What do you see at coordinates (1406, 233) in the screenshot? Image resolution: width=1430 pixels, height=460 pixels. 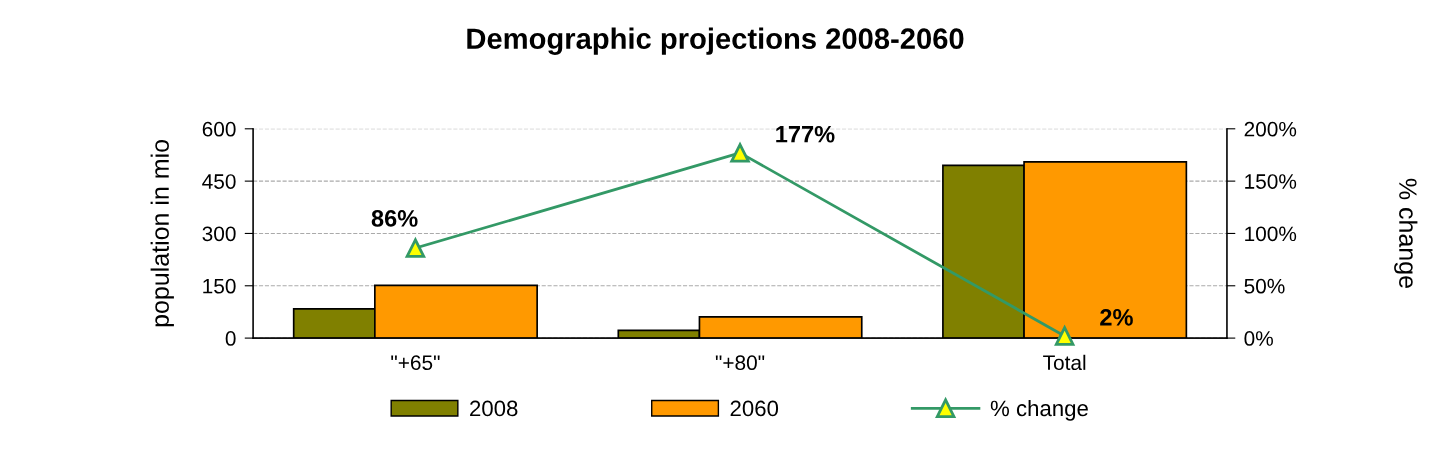 I see `y2-axis-title: % change` at bounding box center [1406, 233].